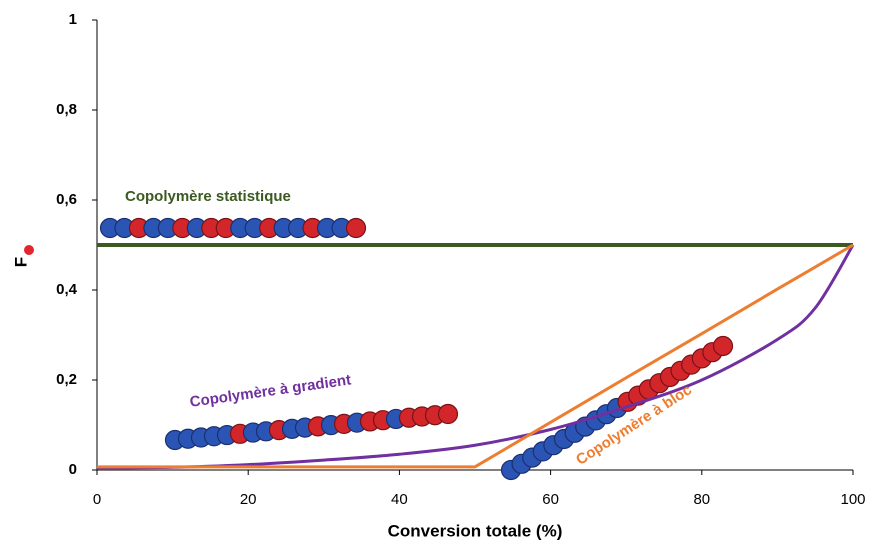 The width and height of the screenshot is (875, 544). Describe the element at coordinates (270, 390) in the screenshot. I see `series-label: Copolymère à gradient` at that location.